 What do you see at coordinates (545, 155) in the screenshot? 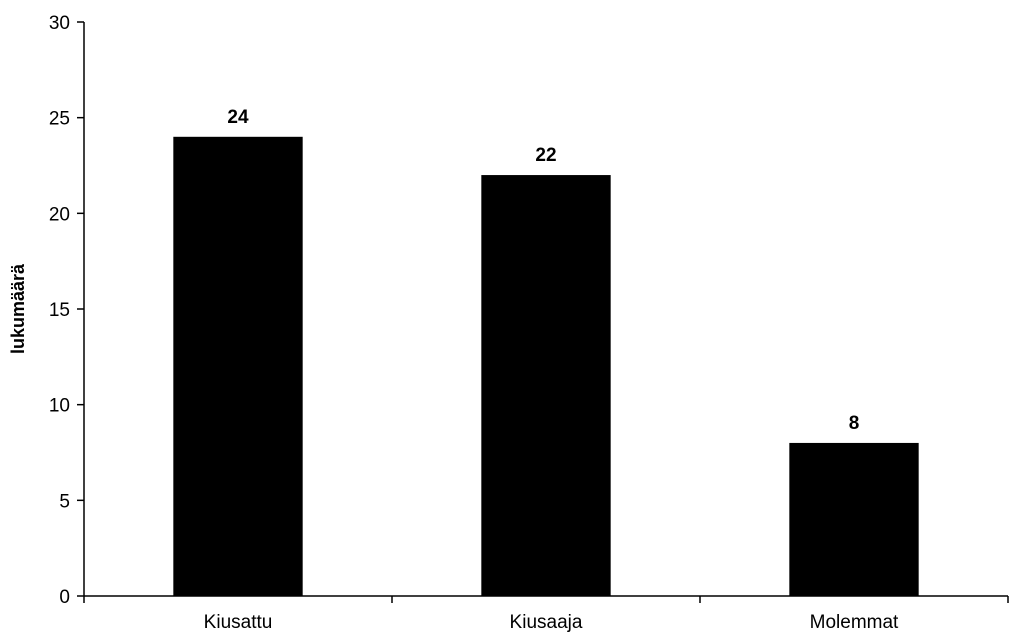
I see `data-label: 22` at bounding box center [545, 155].